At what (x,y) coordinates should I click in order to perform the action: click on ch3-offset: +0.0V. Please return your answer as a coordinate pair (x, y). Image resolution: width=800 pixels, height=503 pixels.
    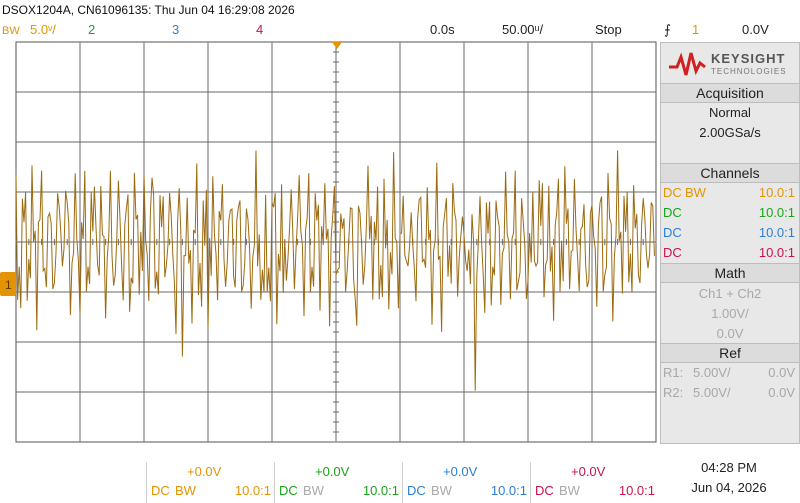
    Looking at the image, I should click on (460, 471).